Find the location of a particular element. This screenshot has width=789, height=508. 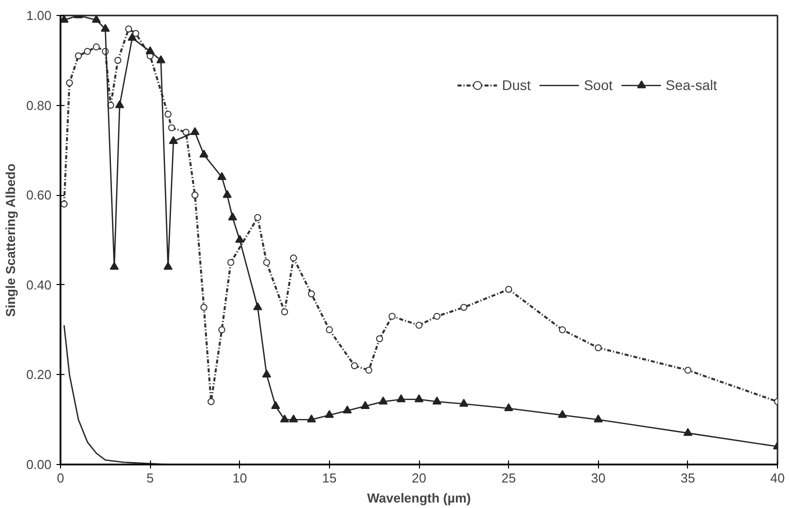

y-axis-title: Single Scattering Albedo is located at coordinates (10, 240).